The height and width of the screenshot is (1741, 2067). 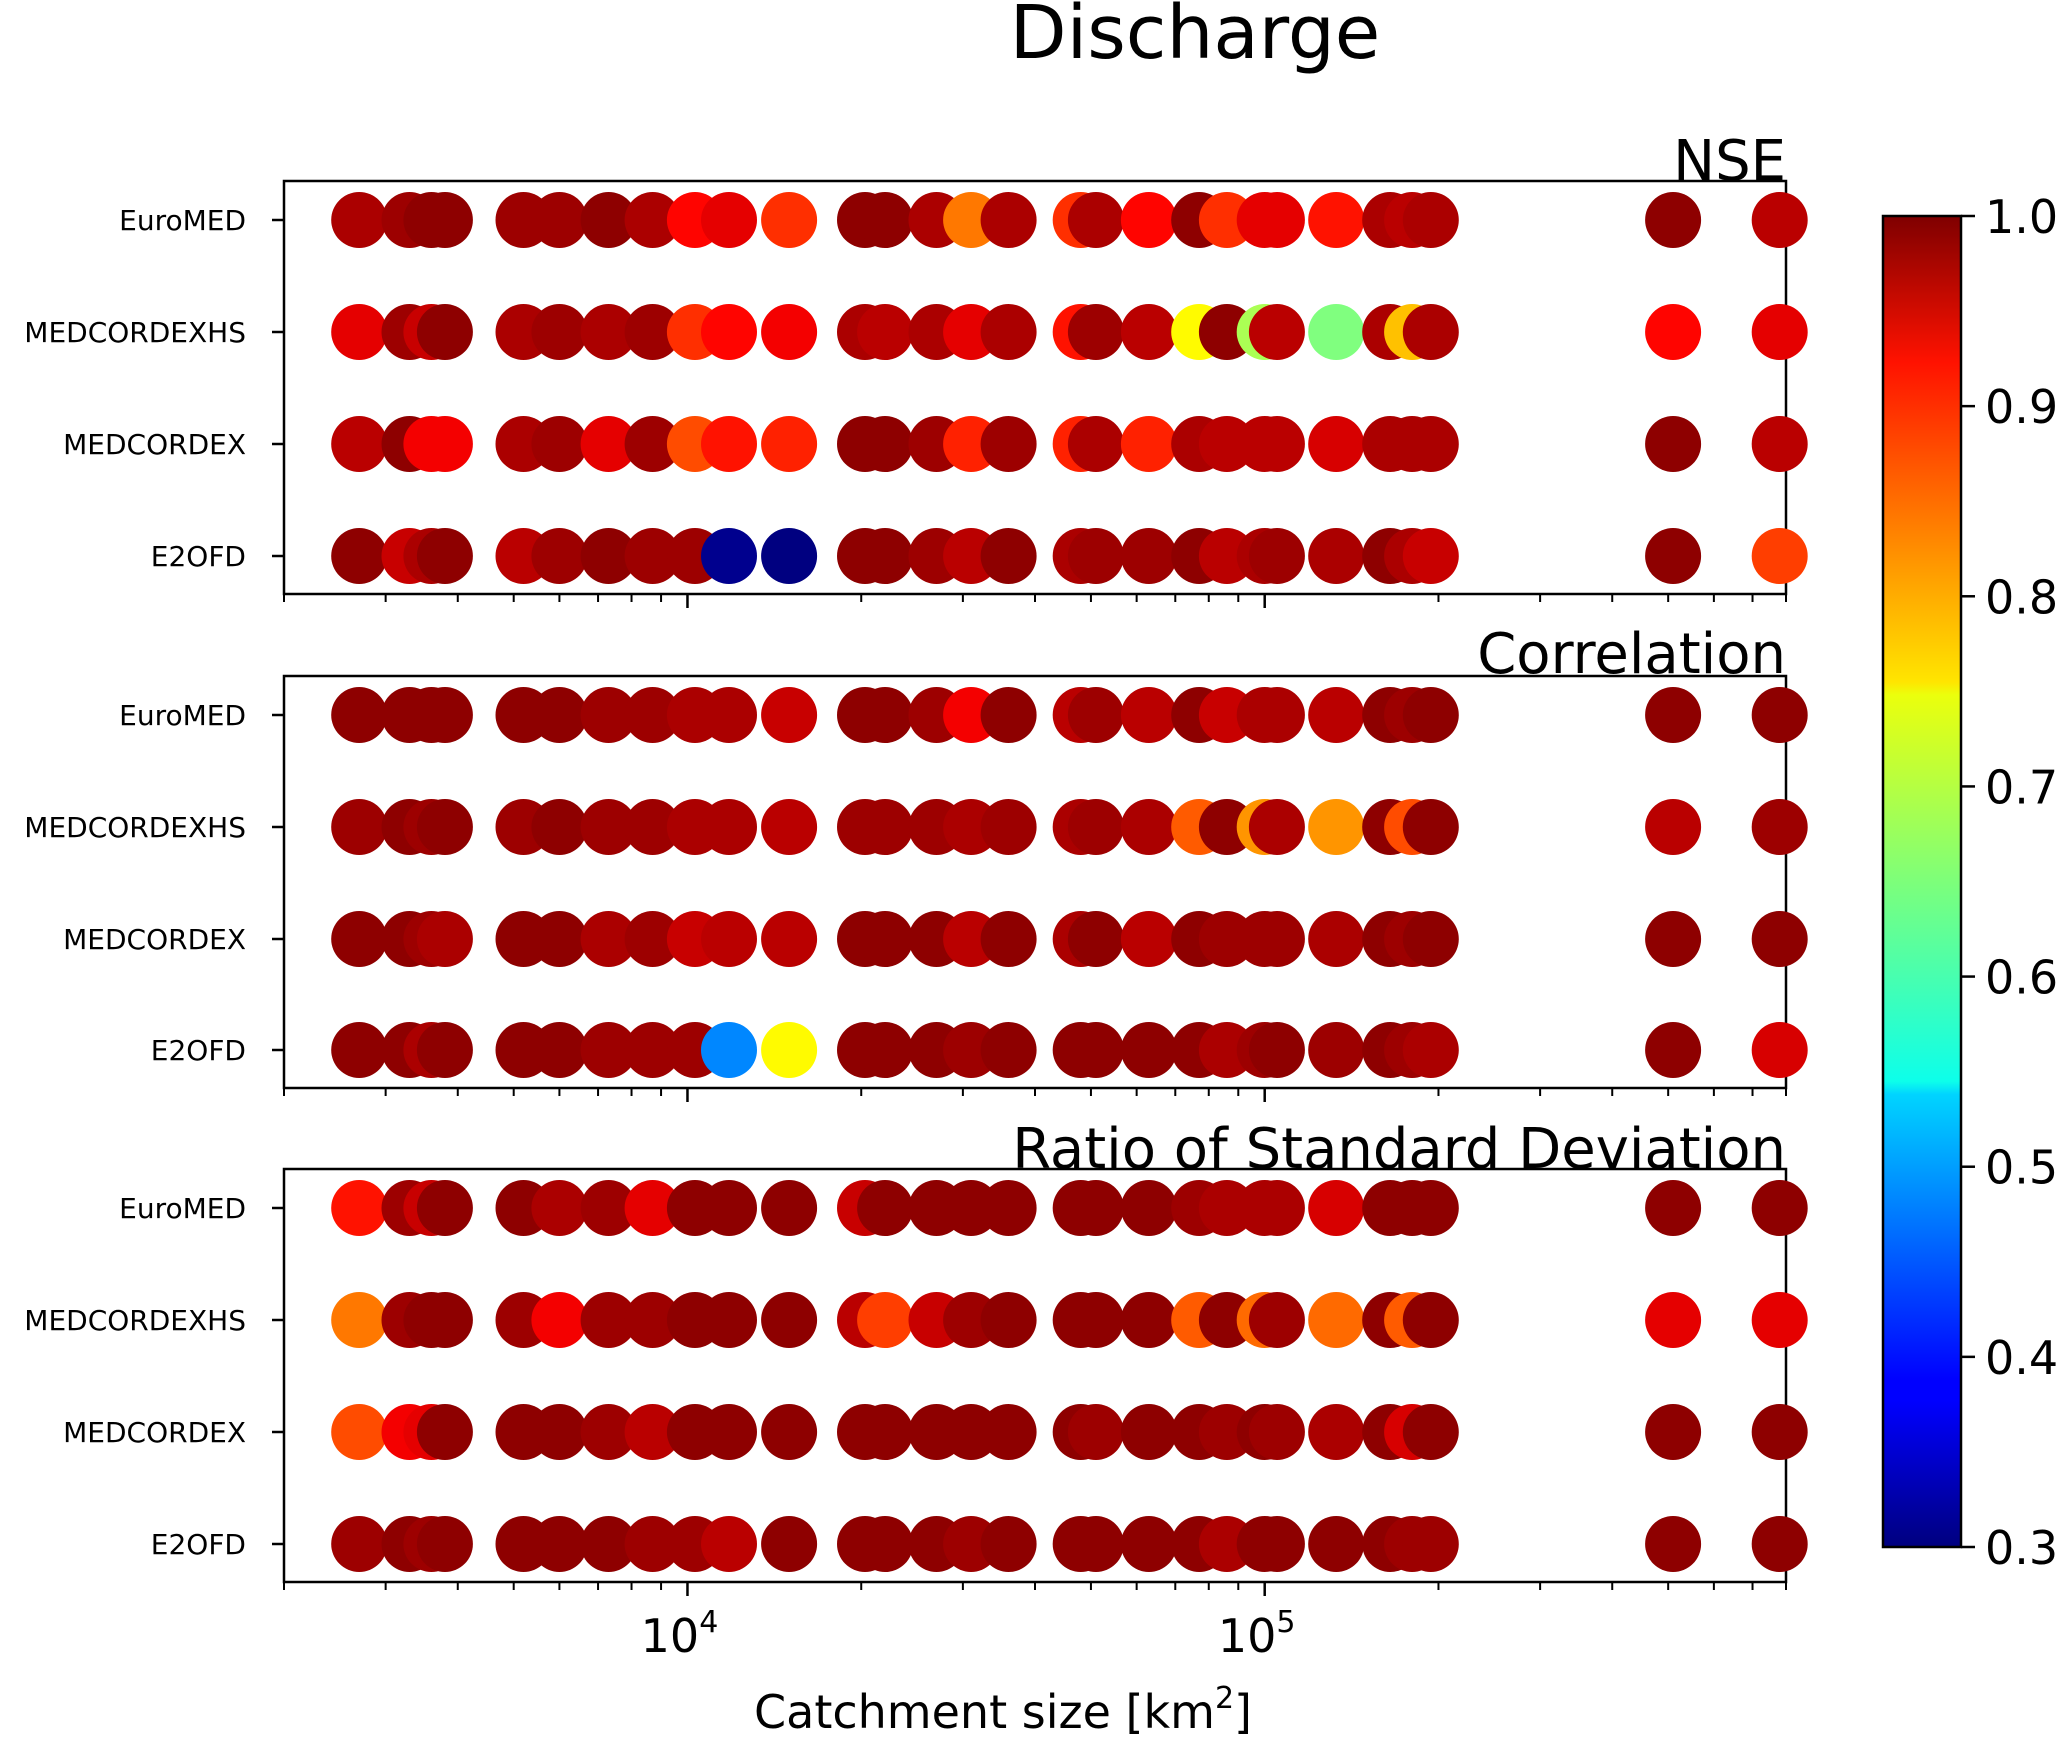 What do you see at coordinates (2021, 978) in the screenshot?
I see `colorbar-tick-label: 0.6` at bounding box center [2021, 978].